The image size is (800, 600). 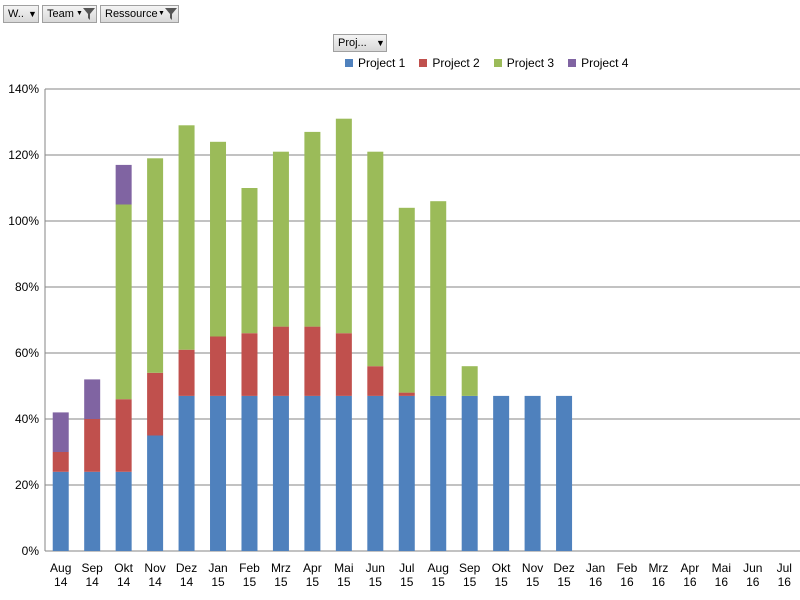 What do you see at coordinates (27, 419) in the screenshot?
I see `y-tick-label: 40%` at bounding box center [27, 419].